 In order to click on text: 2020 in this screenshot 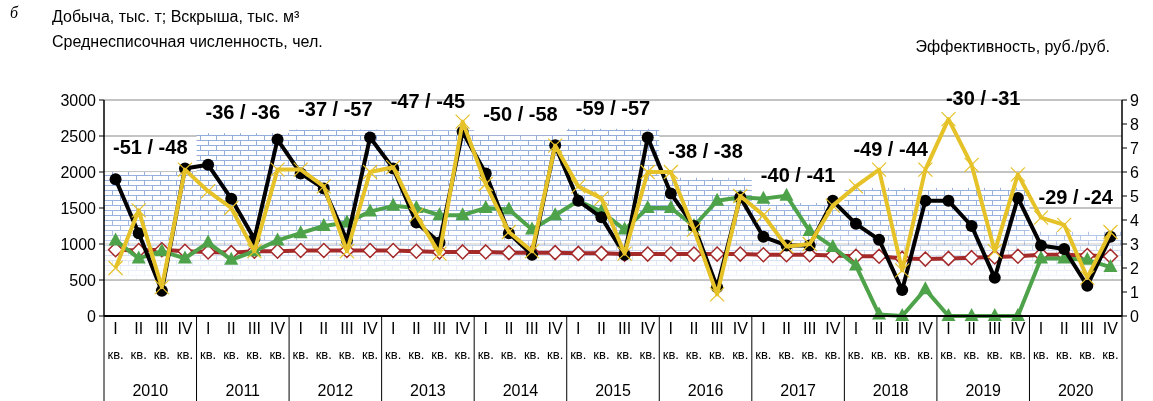, I will do `click(1075, 390)`.